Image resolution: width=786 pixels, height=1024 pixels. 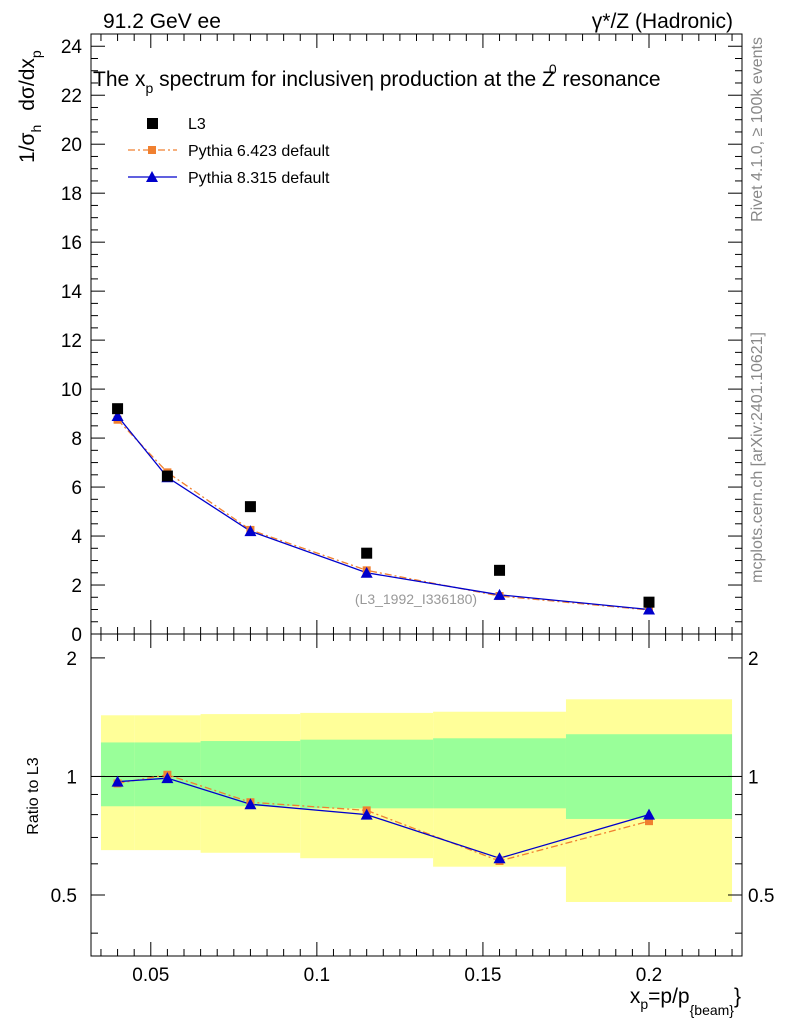 What do you see at coordinates (152, 150) in the screenshot?
I see `legend-marker-pythia6` at bounding box center [152, 150].